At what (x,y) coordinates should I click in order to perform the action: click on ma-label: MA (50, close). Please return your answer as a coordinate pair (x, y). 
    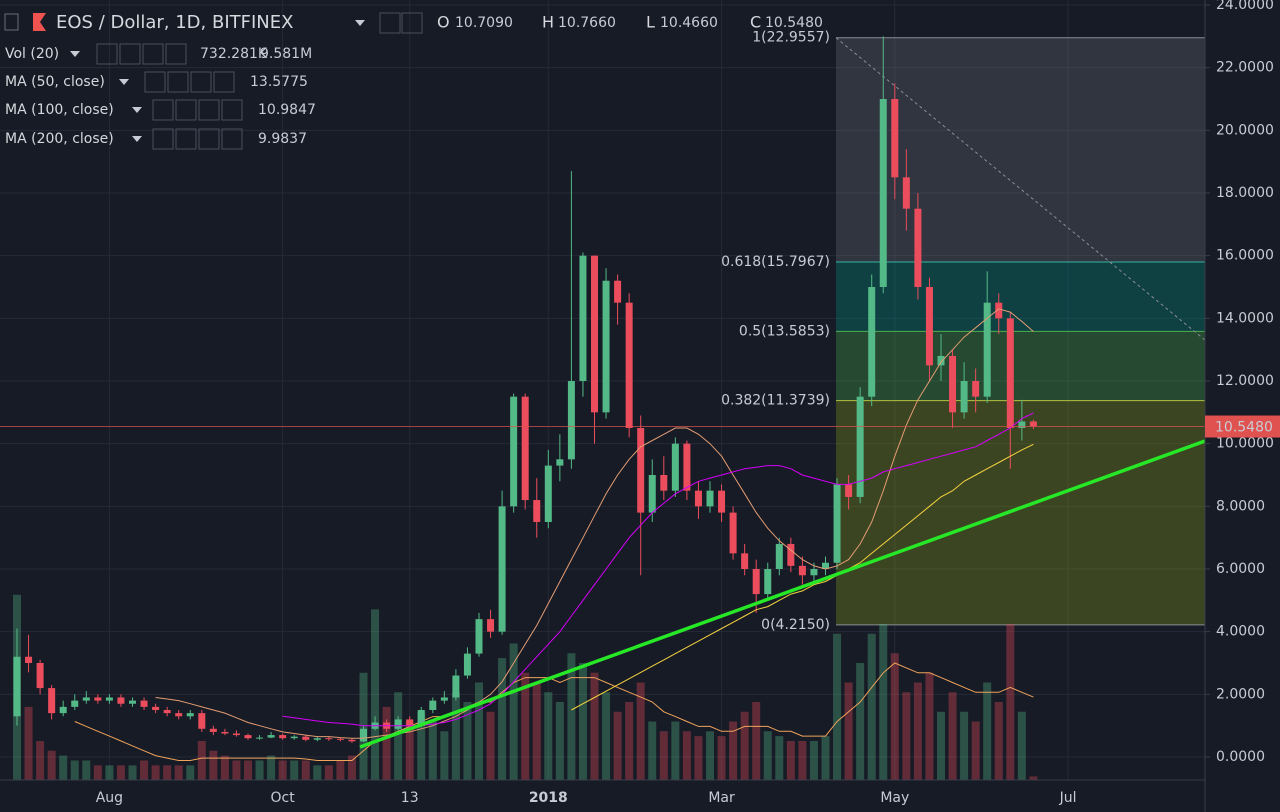
    Looking at the image, I should click on (55, 82).